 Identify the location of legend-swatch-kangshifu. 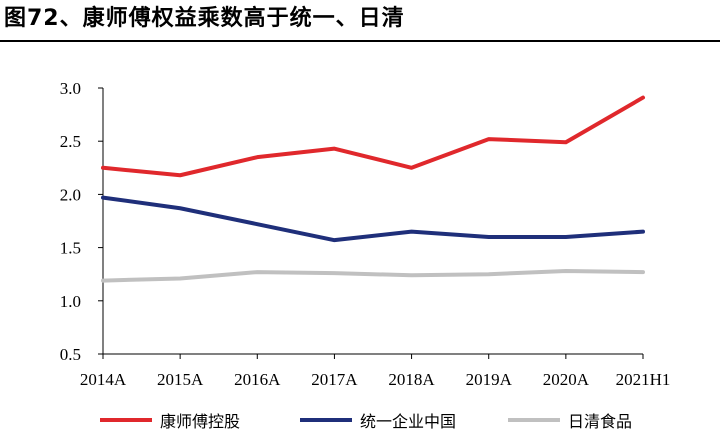
(126, 420).